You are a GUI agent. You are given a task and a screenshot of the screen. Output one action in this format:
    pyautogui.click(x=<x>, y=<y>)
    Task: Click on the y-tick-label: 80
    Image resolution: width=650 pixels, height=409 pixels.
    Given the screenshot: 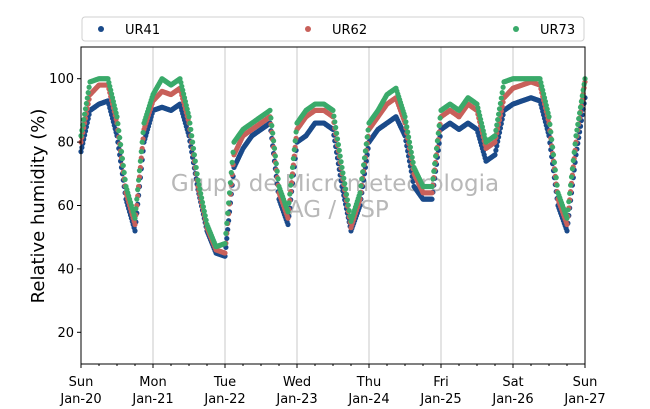 What is the action you would take?
    pyautogui.click(x=65, y=143)
    